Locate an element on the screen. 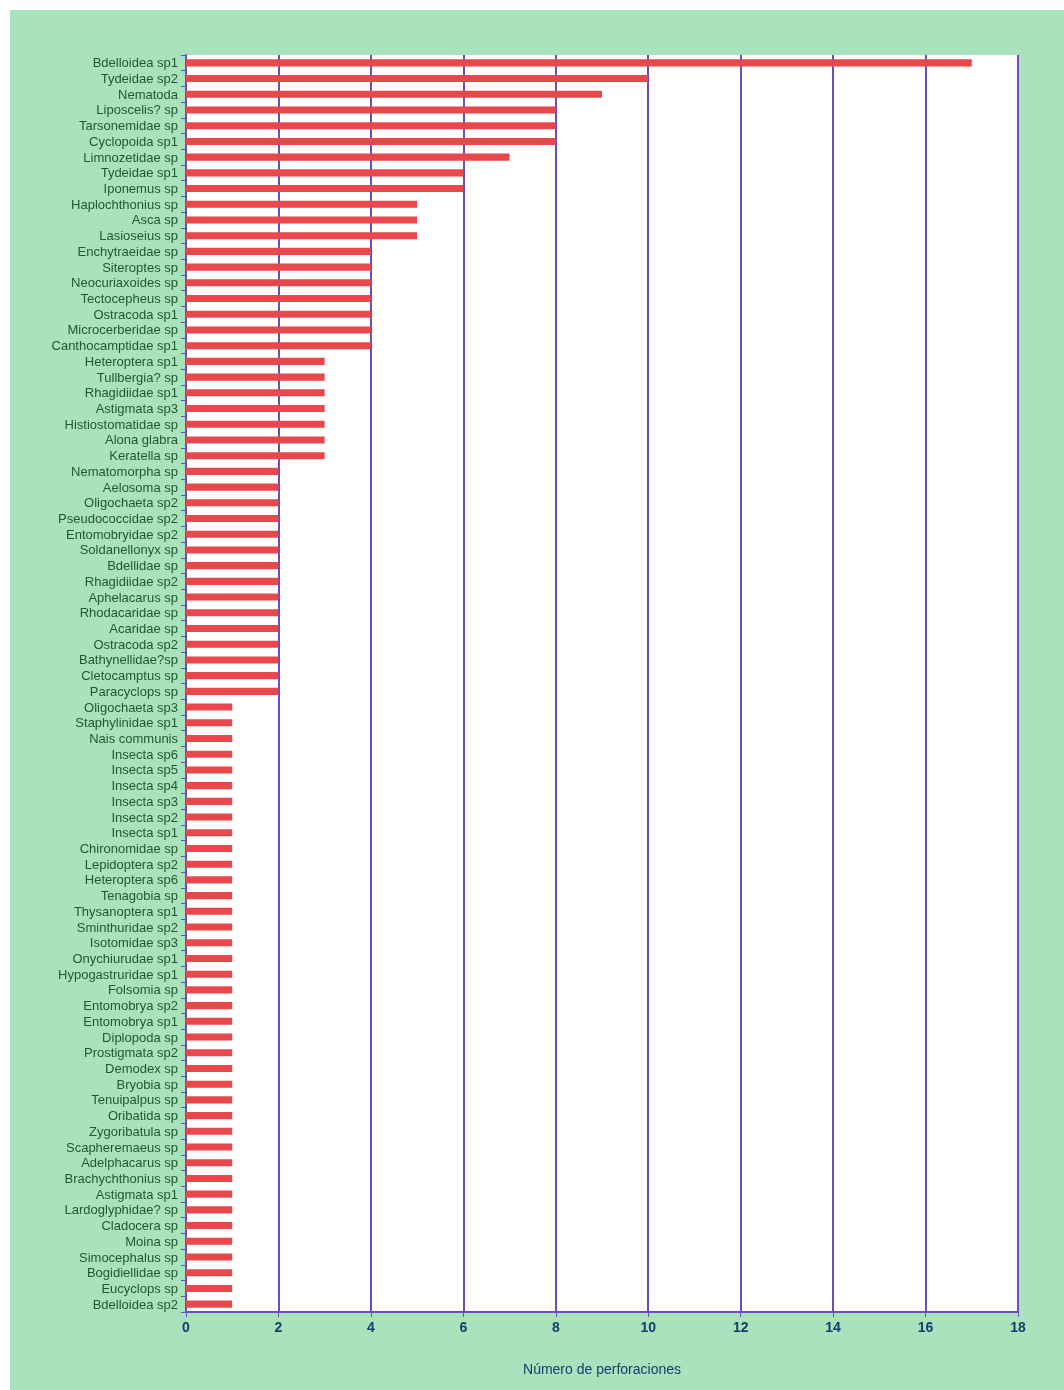 This screenshot has height=1390, width=1064. y-tick-label: Heteroptera sp6 is located at coordinates (131, 880).